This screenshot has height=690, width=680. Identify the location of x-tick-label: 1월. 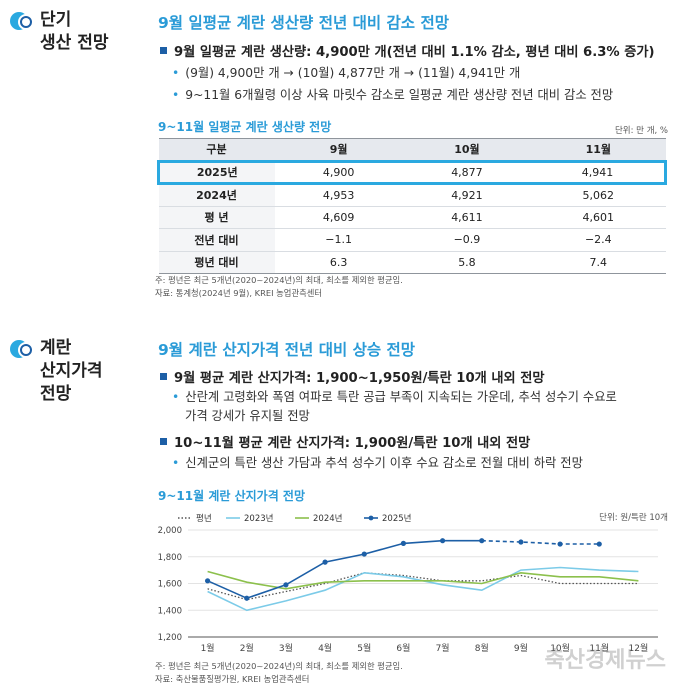
(208, 648).